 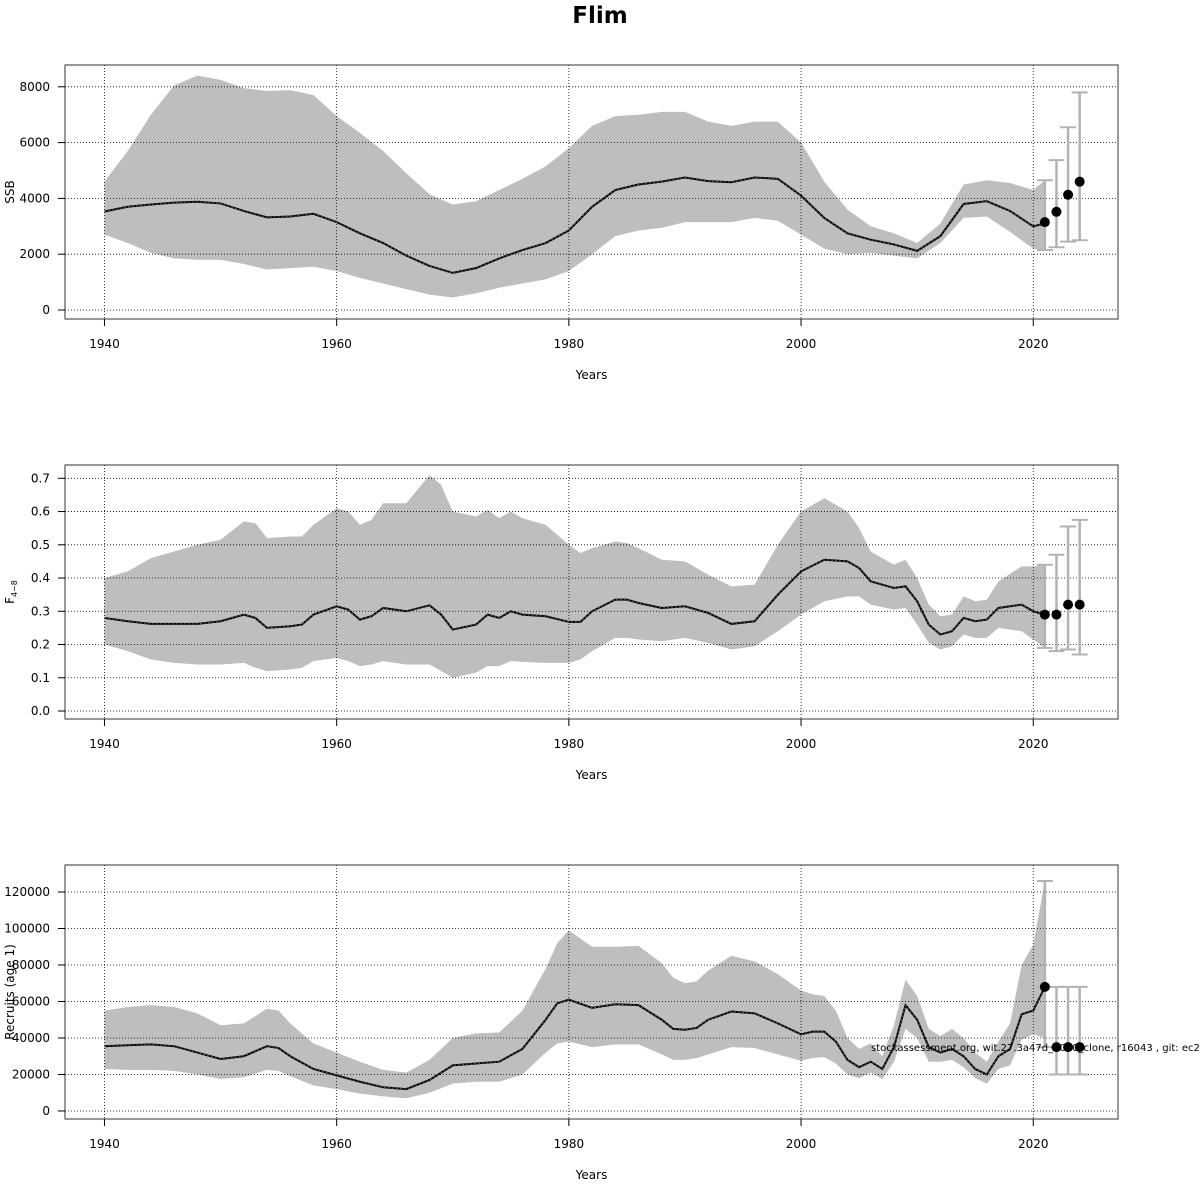 I want to click on y-tick-label: 0.0, so click(x=40, y=711).